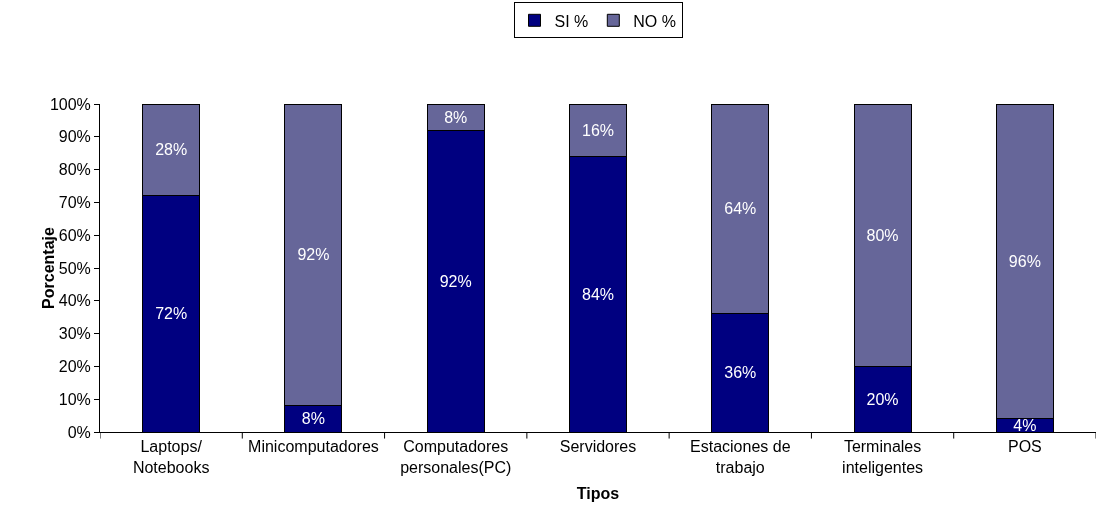  Describe the element at coordinates (70, 104) in the screenshot. I see `y-tick-label: 100%` at that location.